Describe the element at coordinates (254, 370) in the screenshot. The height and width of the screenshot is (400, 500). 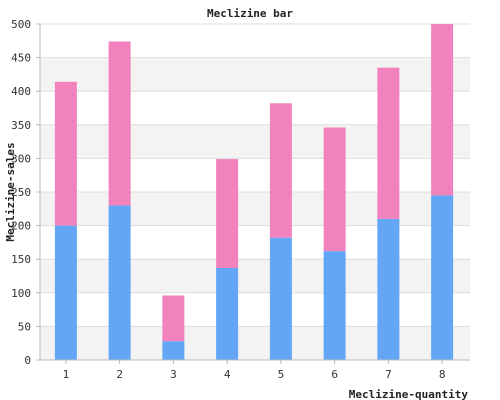
I see `x-tick-labels: 1 2 3 4 5 6 7 8` at that location.